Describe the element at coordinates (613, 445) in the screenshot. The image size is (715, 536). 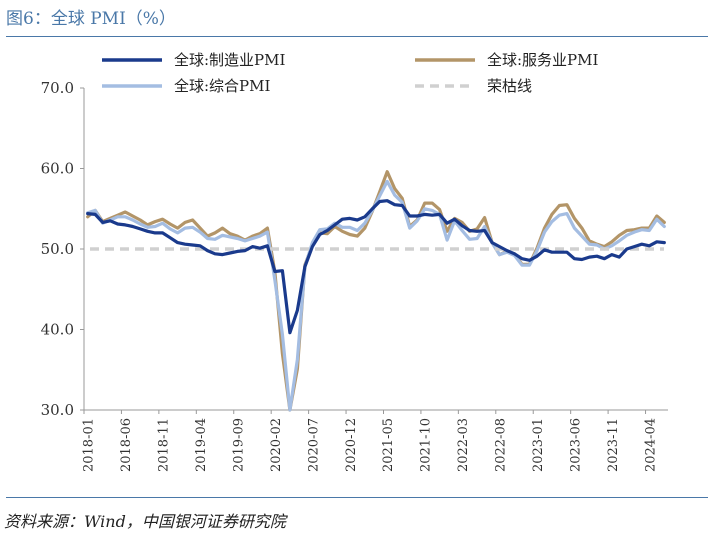
I see `x-tick-label: 2023-11` at that location.